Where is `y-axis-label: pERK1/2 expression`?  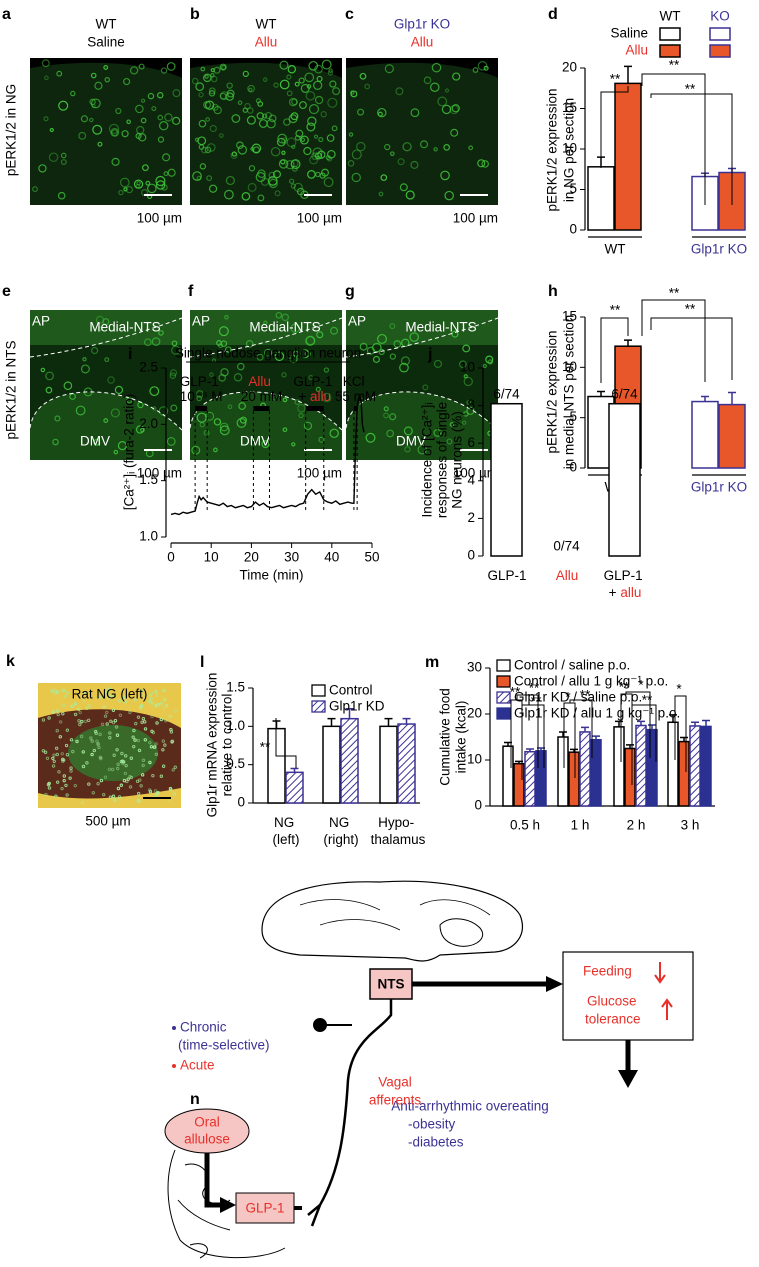 y-axis-label: pERK1/2 expression is located at coordinates (552, 391).